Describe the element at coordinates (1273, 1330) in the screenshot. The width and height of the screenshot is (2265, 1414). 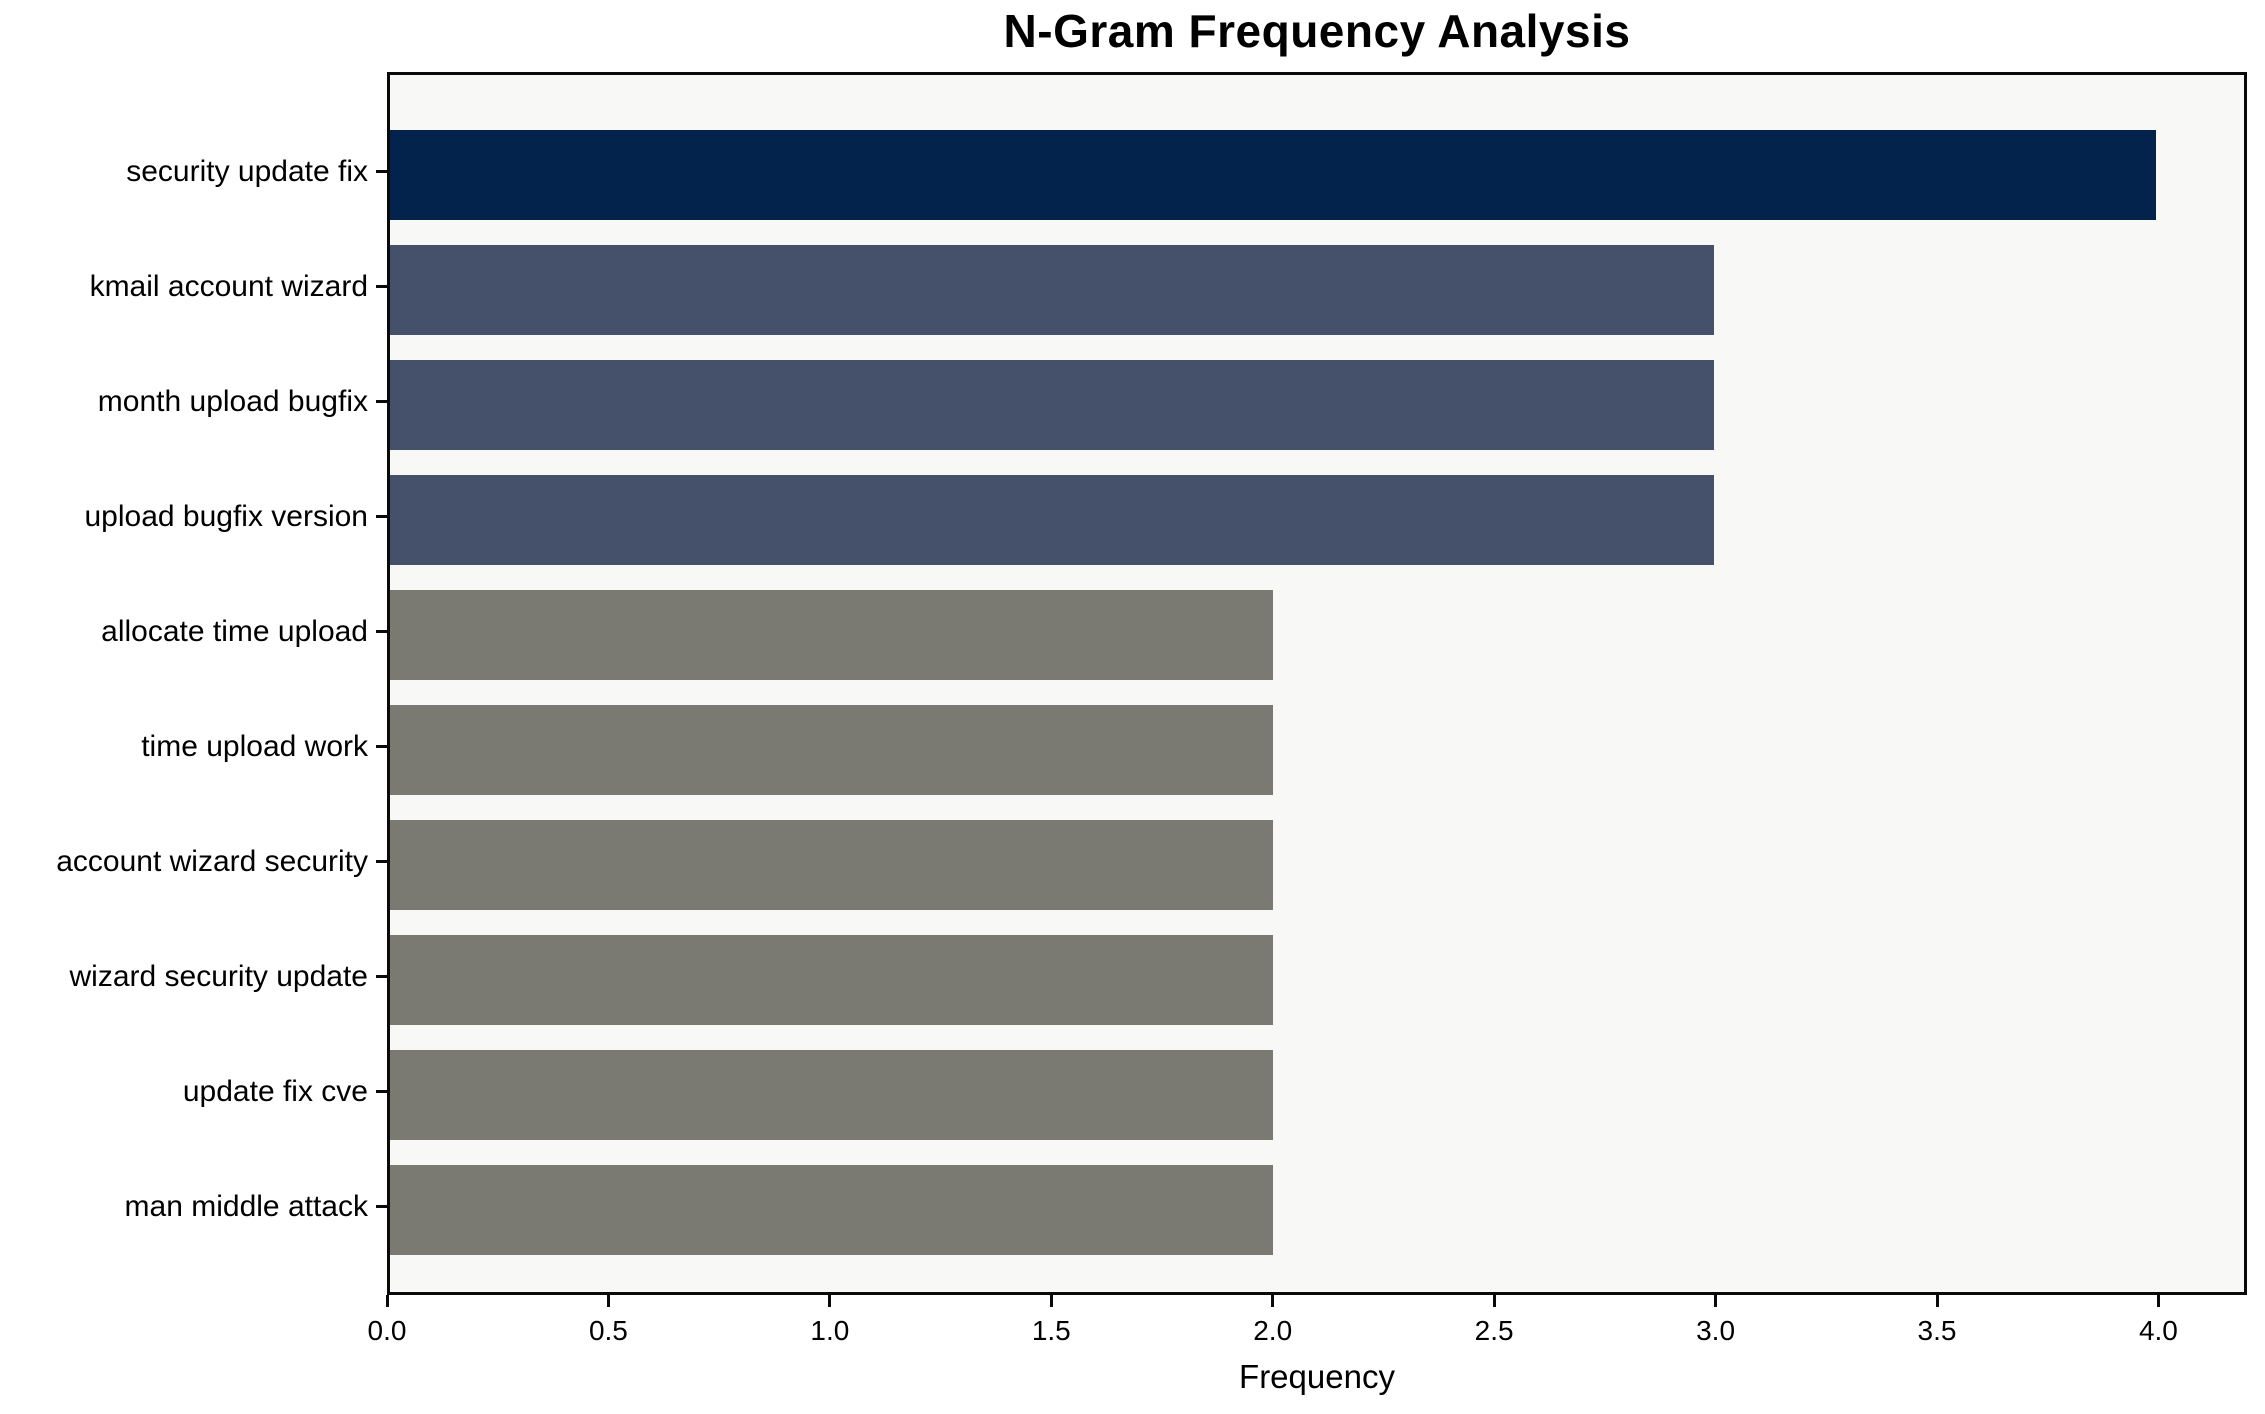
I see `x-tick-label: 2.0` at that location.